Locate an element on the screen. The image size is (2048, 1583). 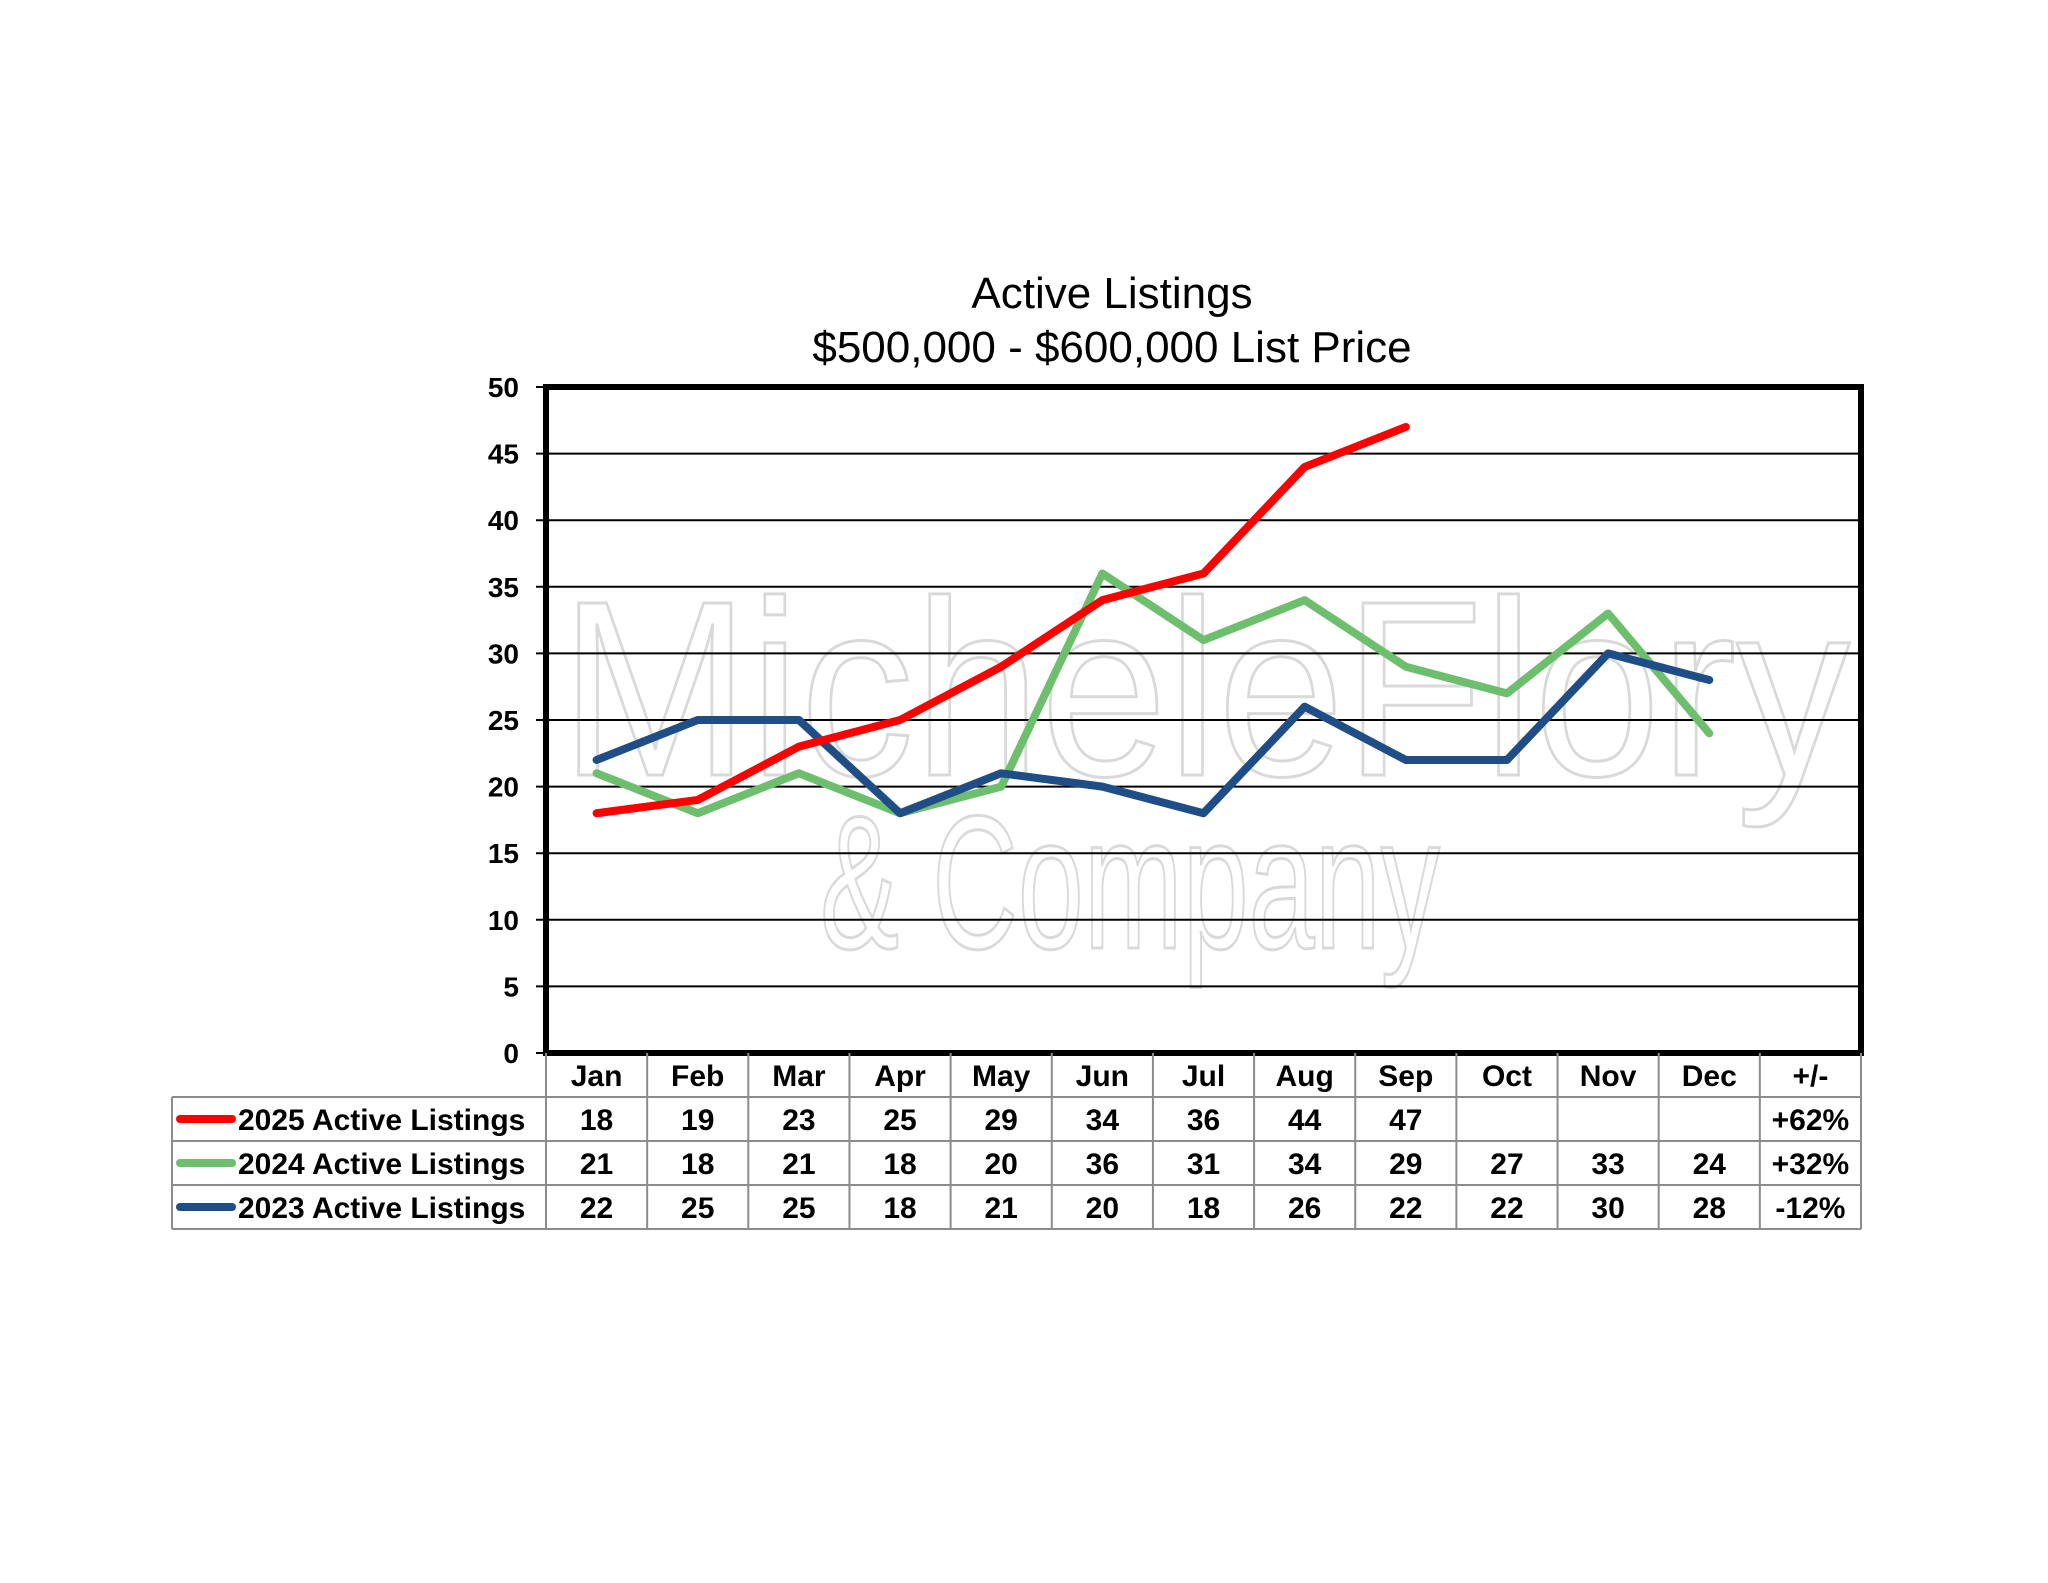
series-line-2024 is located at coordinates (1153, 693).